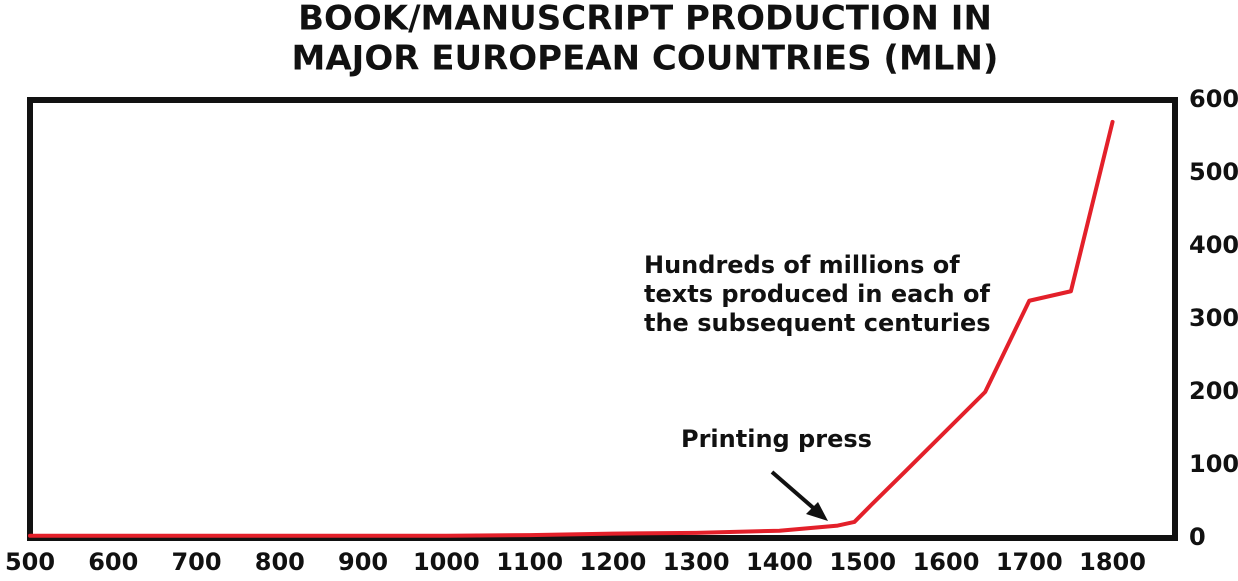 The image size is (1238, 581). I want to click on x-tick-label: 1100, so click(529, 562).